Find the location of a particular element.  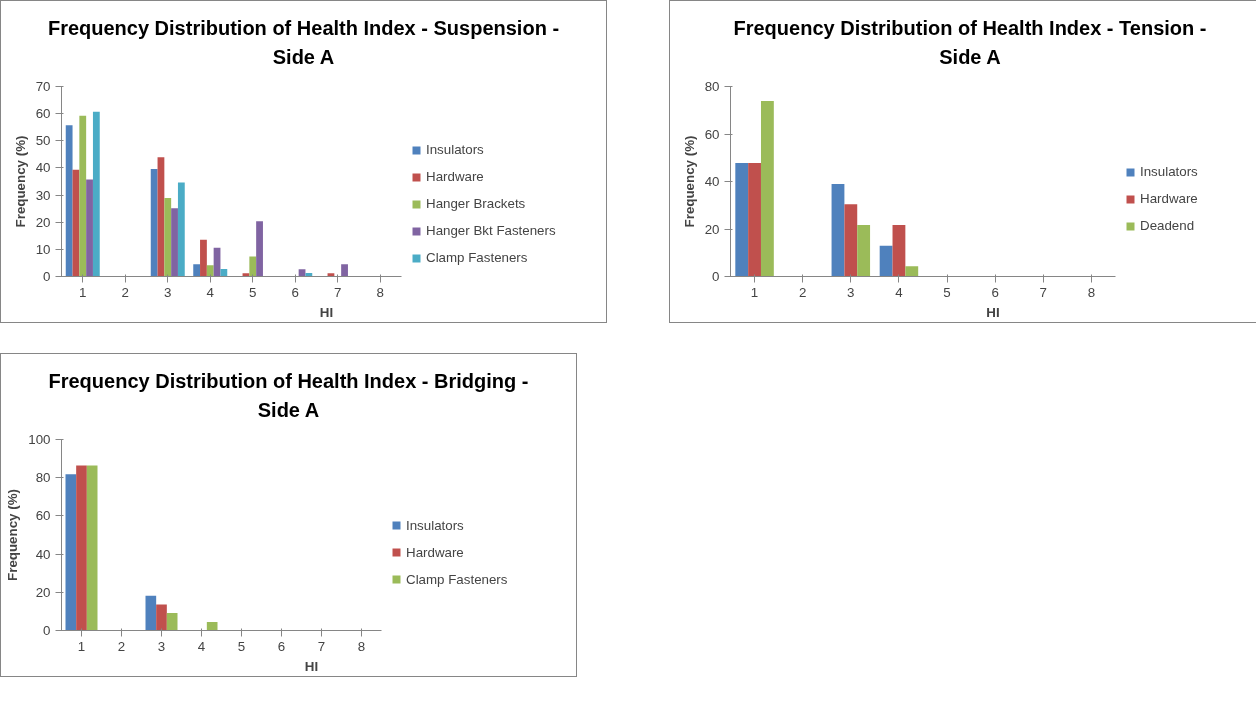

y-tick-label: 30 is located at coordinates (43, 195).